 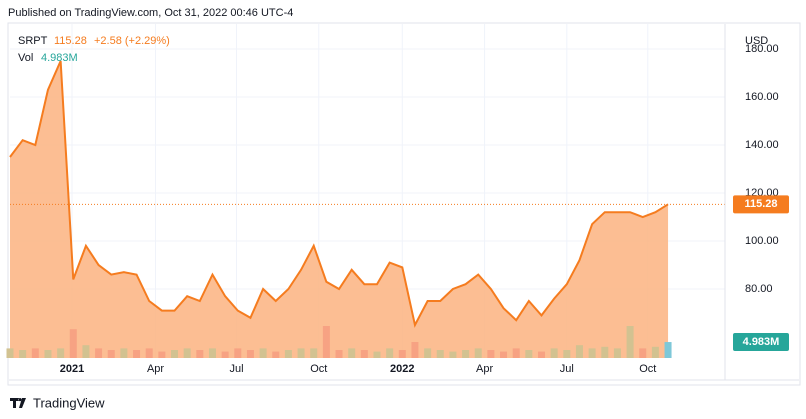 What do you see at coordinates (756, 41) in the screenshot?
I see `currency: USD` at bounding box center [756, 41].